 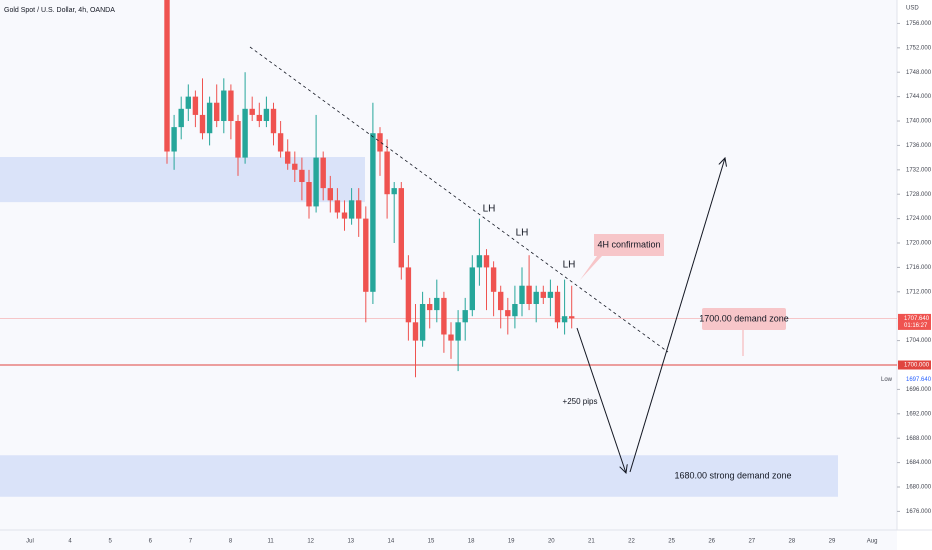 What do you see at coordinates (671, 542) in the screenshot?
I see `x-tick-label: 25` at bounding box center [671, 542].